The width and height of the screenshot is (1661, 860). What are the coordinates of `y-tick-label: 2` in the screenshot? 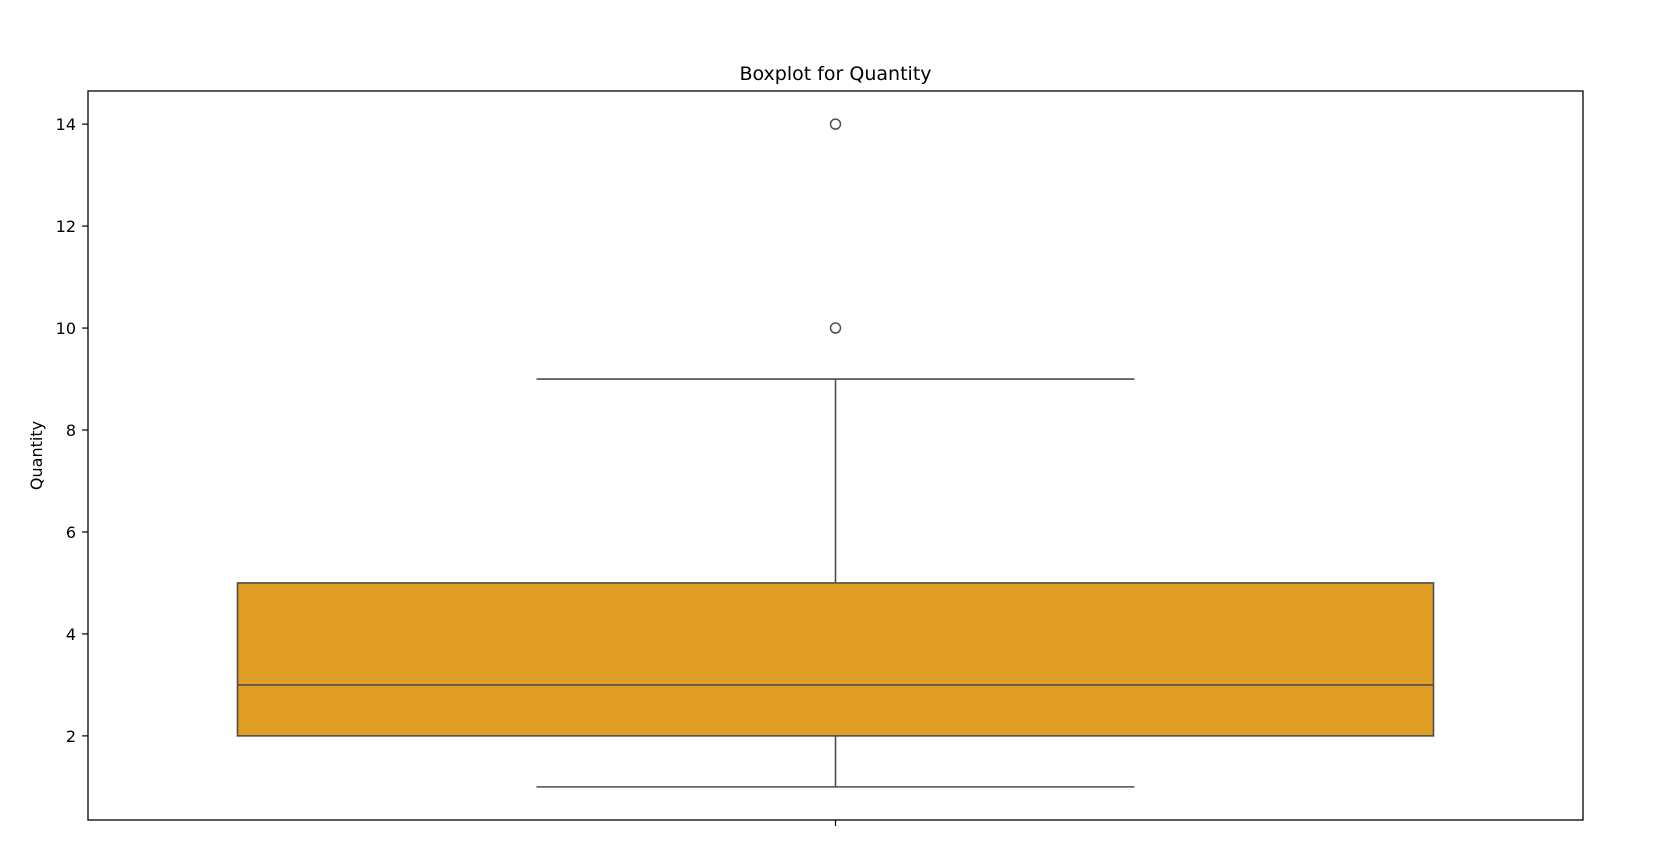 It's located at (71, 736).